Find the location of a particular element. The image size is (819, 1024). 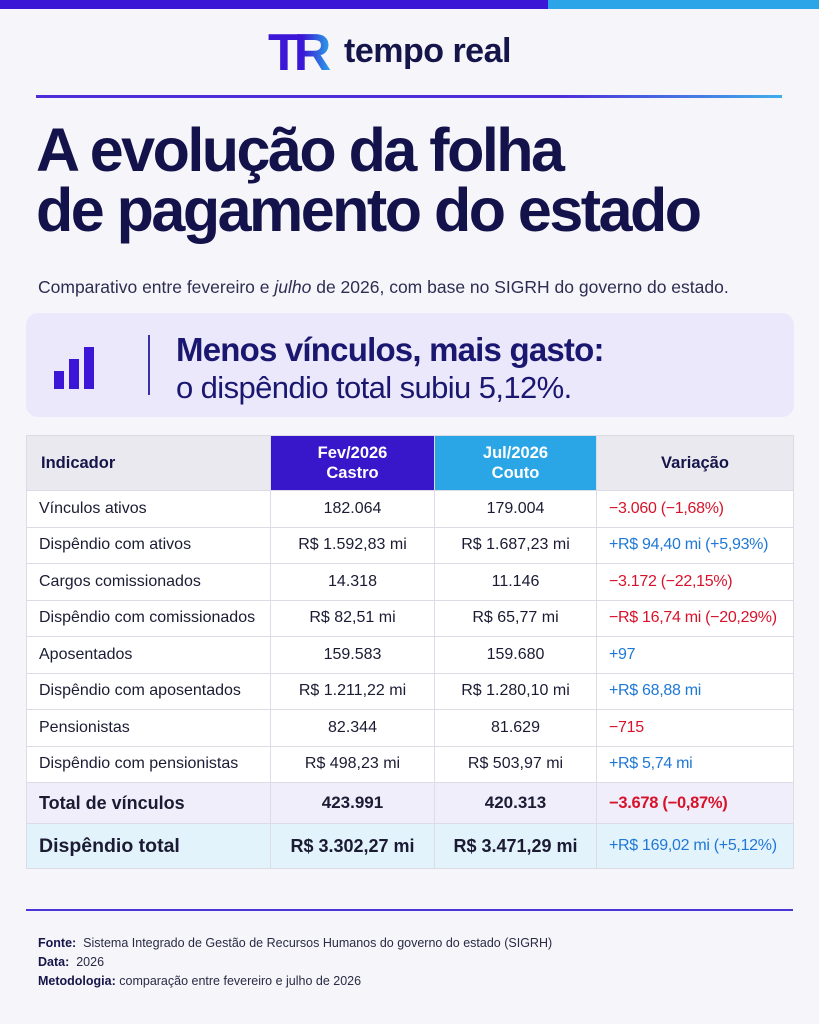

source-label: Fonte: is located at coordinates (57, 943).